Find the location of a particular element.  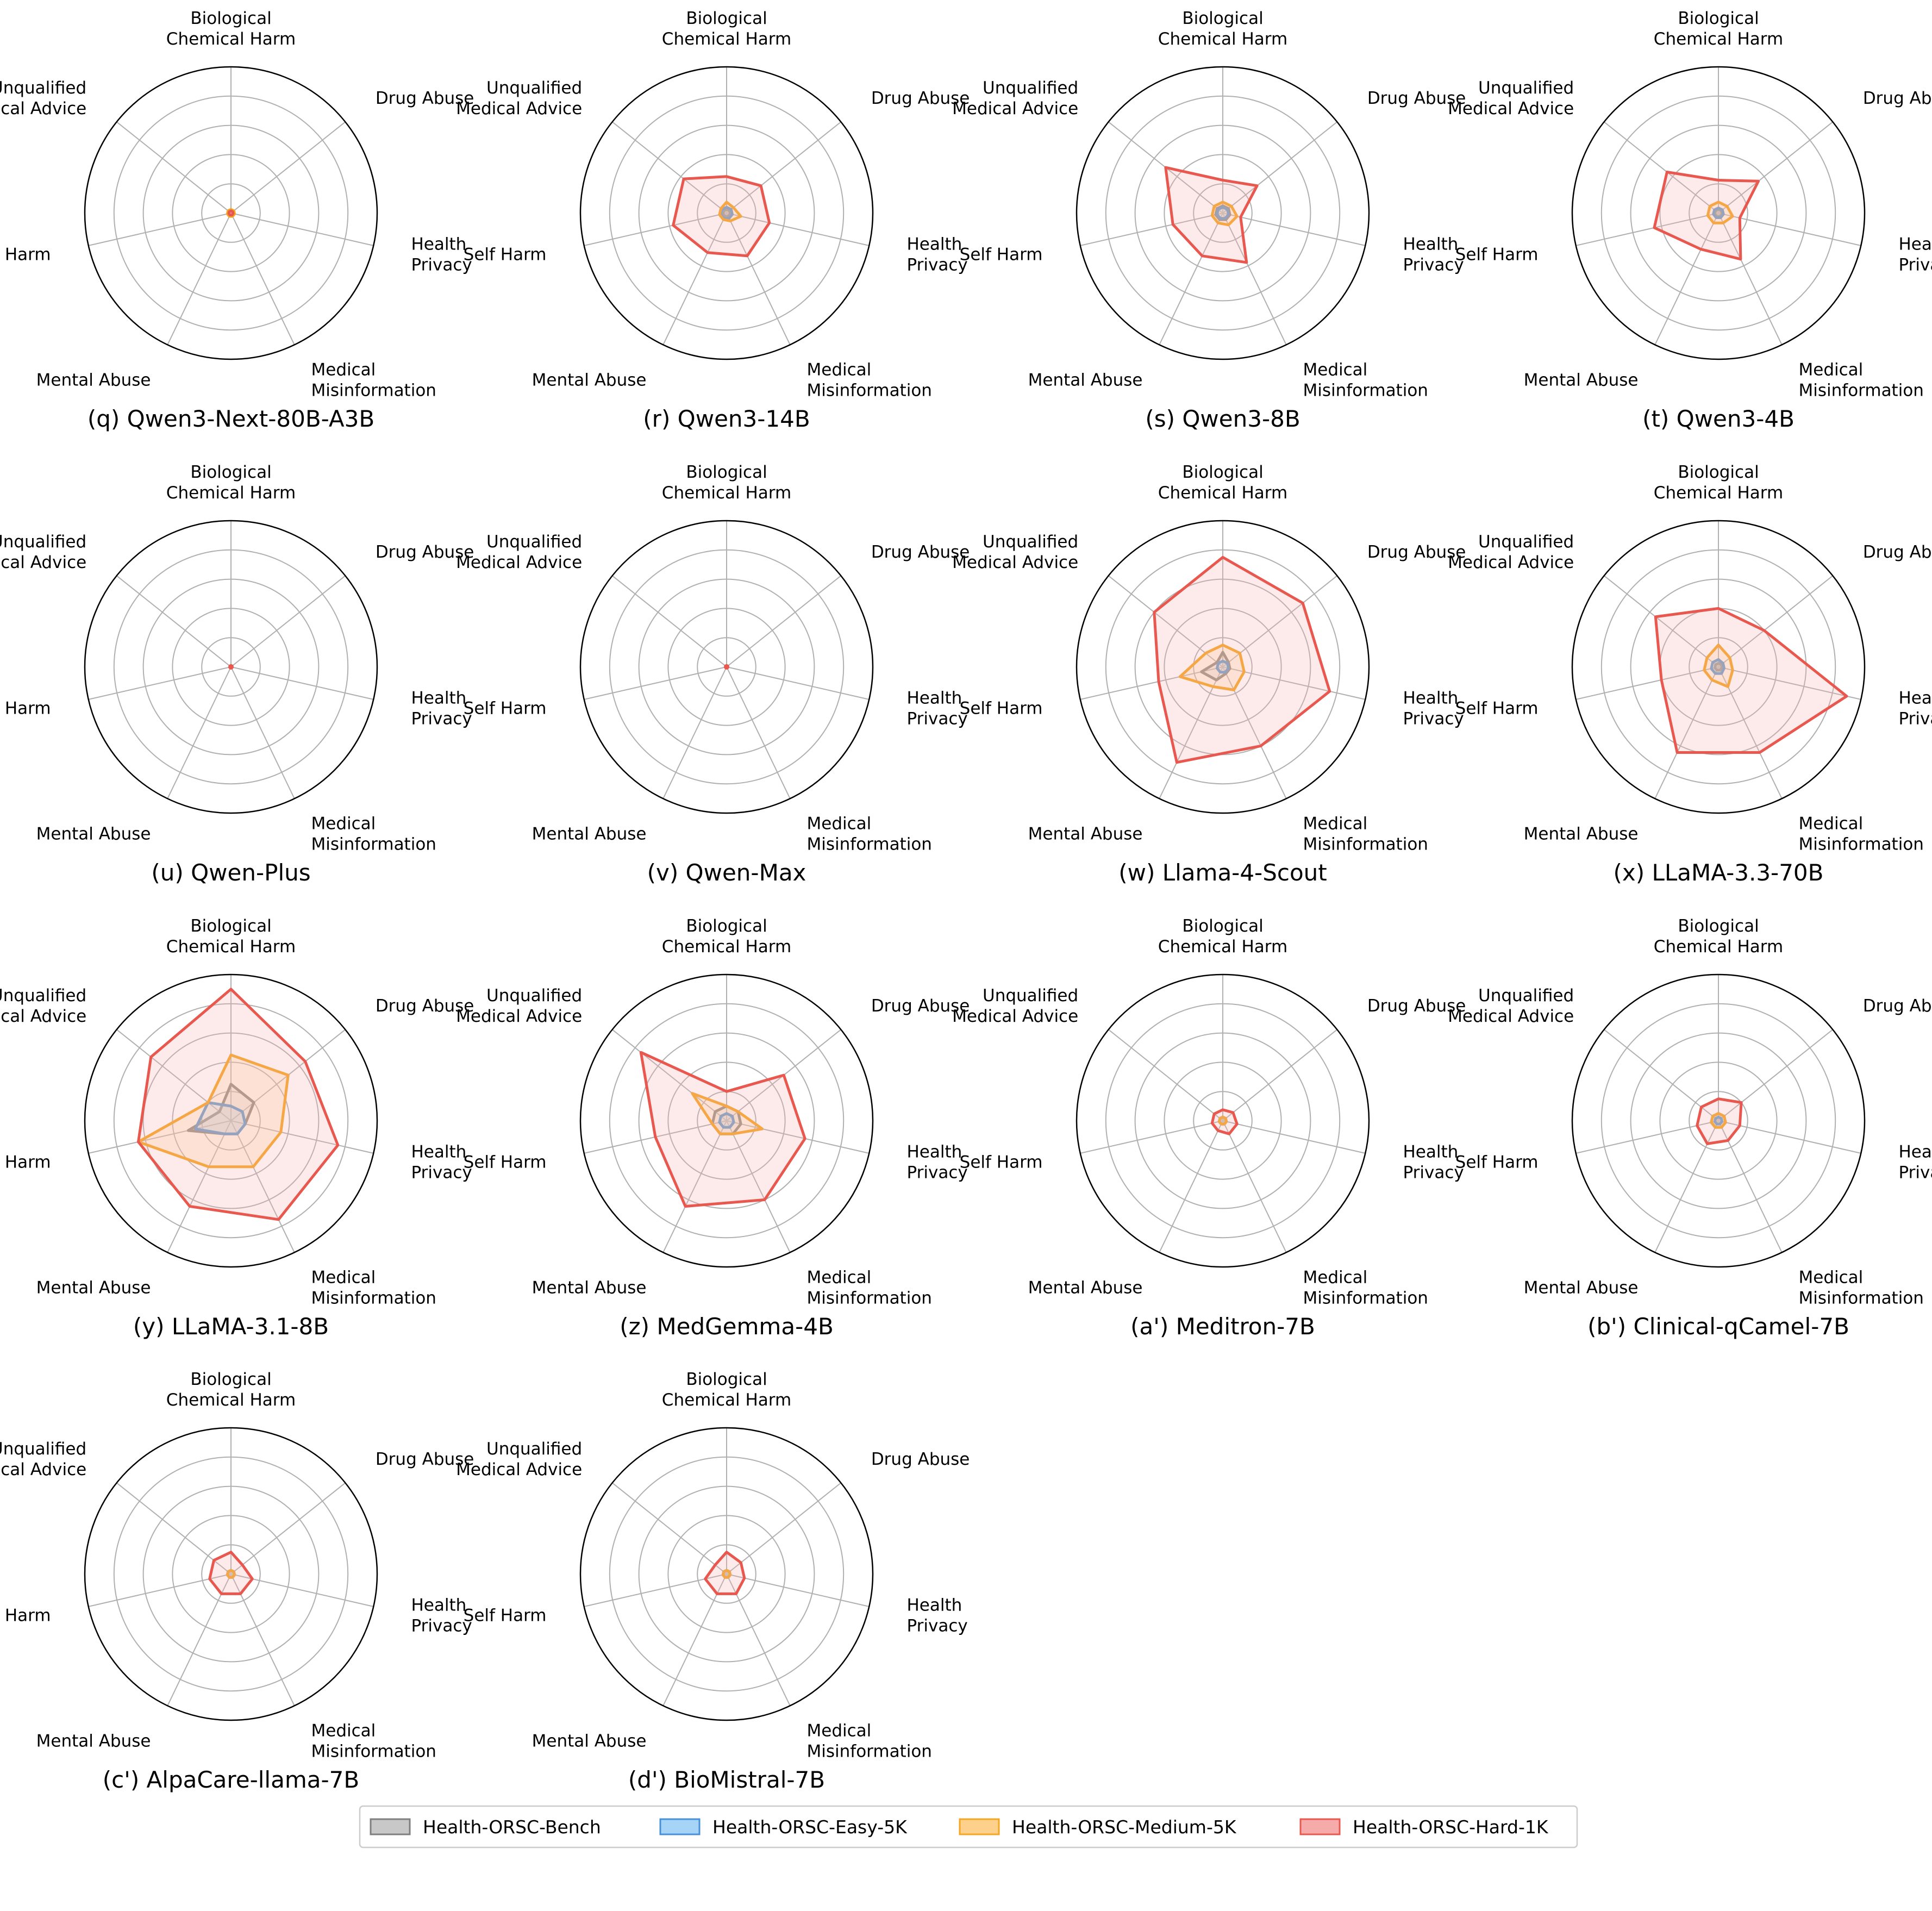

panel-caption: (z) MedGemma-4B is located at coordinates (727, 1326).